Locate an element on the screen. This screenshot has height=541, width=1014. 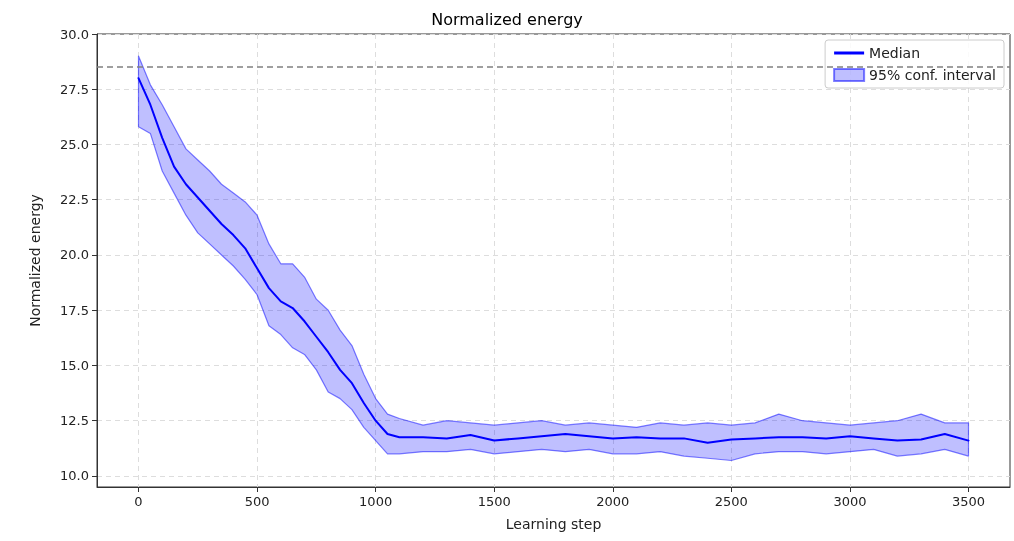
y-tick-label: 10.0 is located at coordinates (74, 476).